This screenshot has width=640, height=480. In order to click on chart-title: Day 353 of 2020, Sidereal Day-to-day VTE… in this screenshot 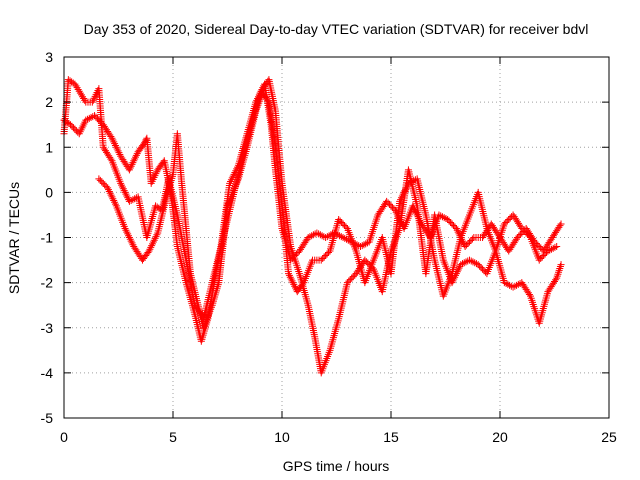, I will do `click(336, 29)`.